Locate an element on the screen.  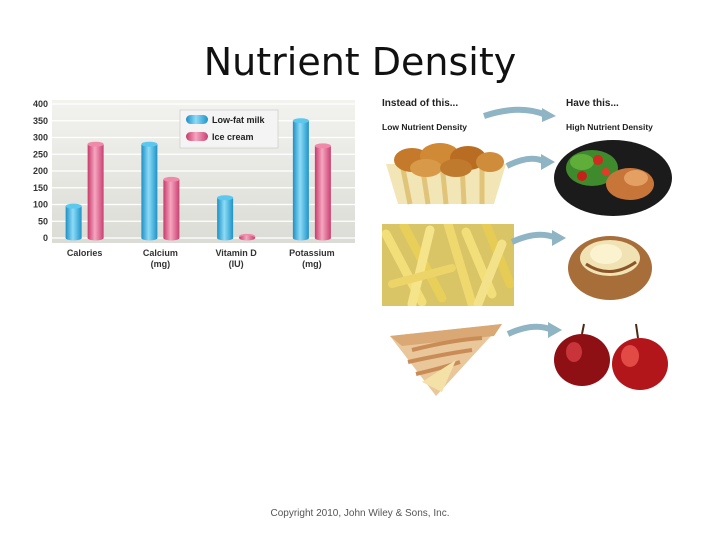
bar-low-fat-milk-calories is located at coordinates (73, 222).